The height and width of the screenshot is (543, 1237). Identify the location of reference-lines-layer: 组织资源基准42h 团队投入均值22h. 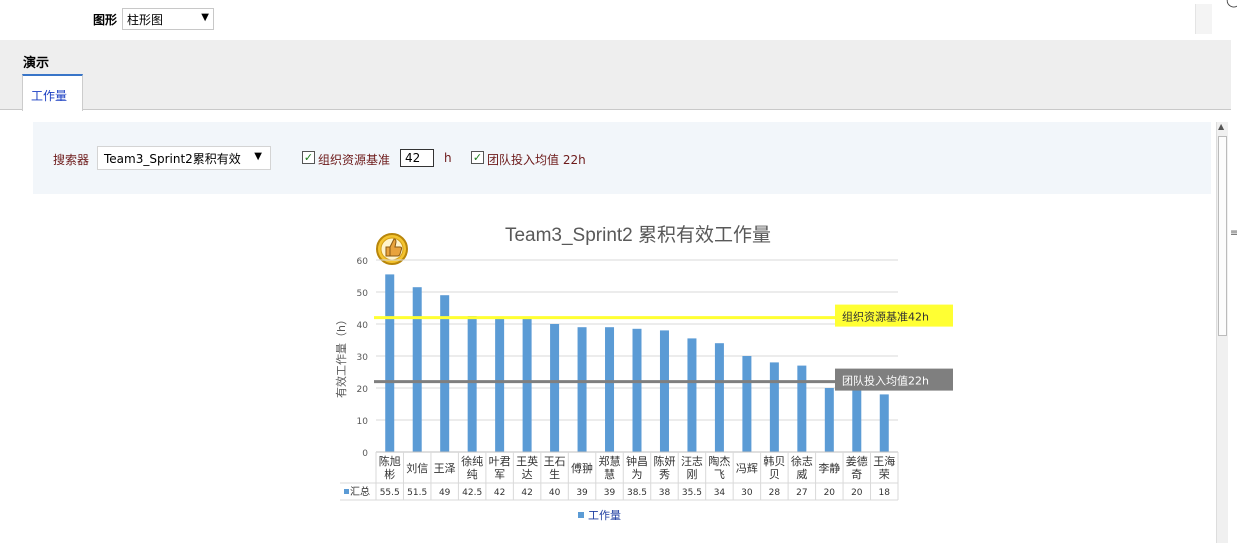
(663, 347).